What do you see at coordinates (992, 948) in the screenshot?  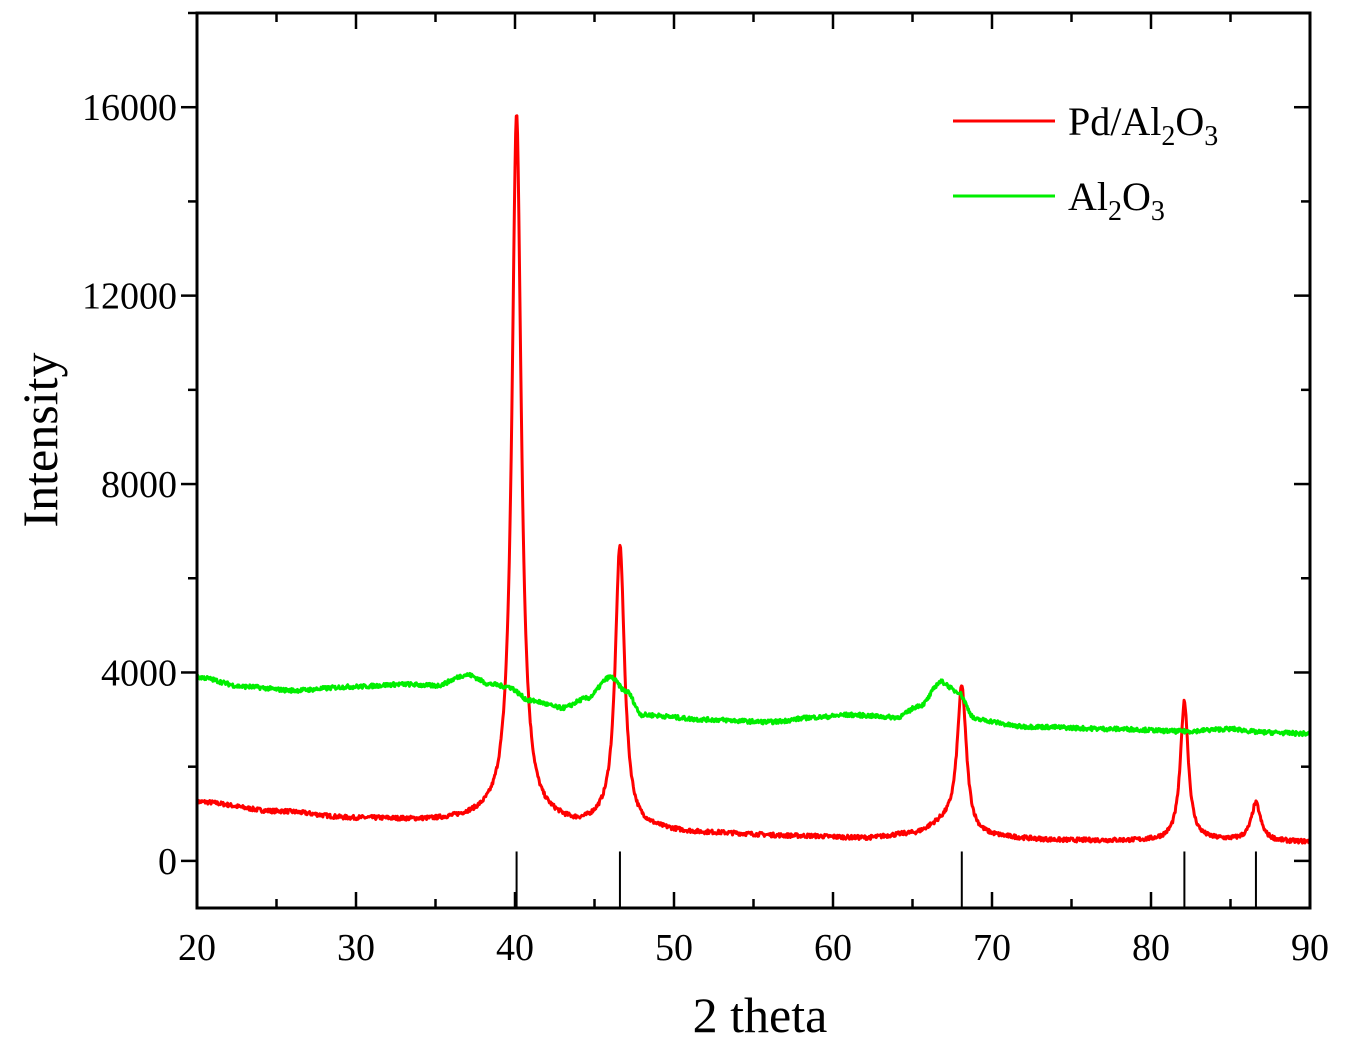 I see `x-tick-label: 70` at bounding box center [992, 948].